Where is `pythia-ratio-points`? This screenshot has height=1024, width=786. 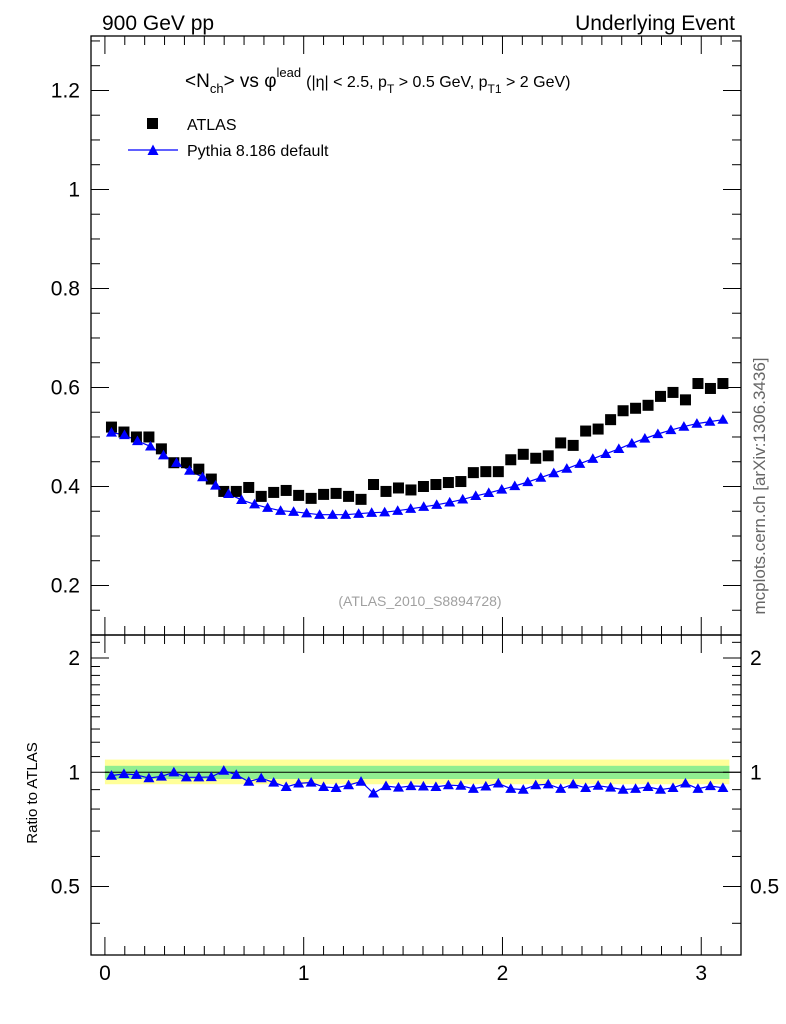
pythia-ratio-points is located at coordinates (417, 781).